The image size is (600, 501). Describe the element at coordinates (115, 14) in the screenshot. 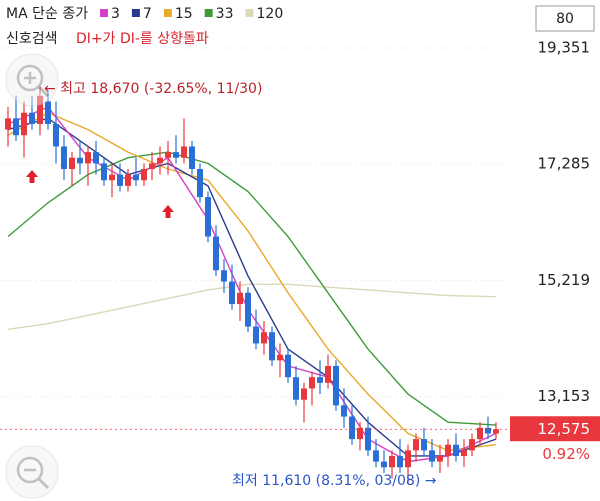

I see `legend-label: 3` at that location.